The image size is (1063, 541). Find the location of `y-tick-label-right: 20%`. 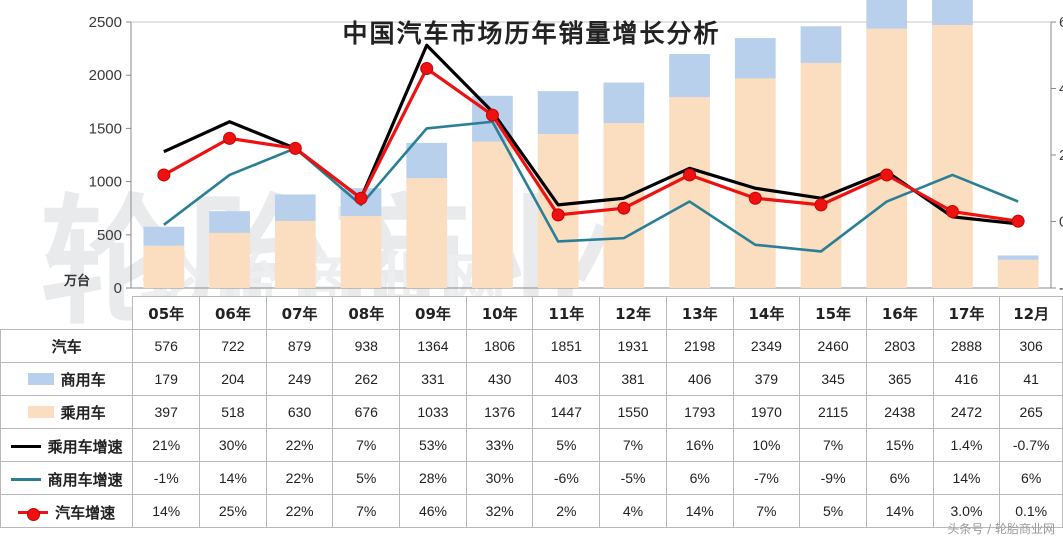

y-tick-label-right: 20% is located at coordinates (1061, 155).